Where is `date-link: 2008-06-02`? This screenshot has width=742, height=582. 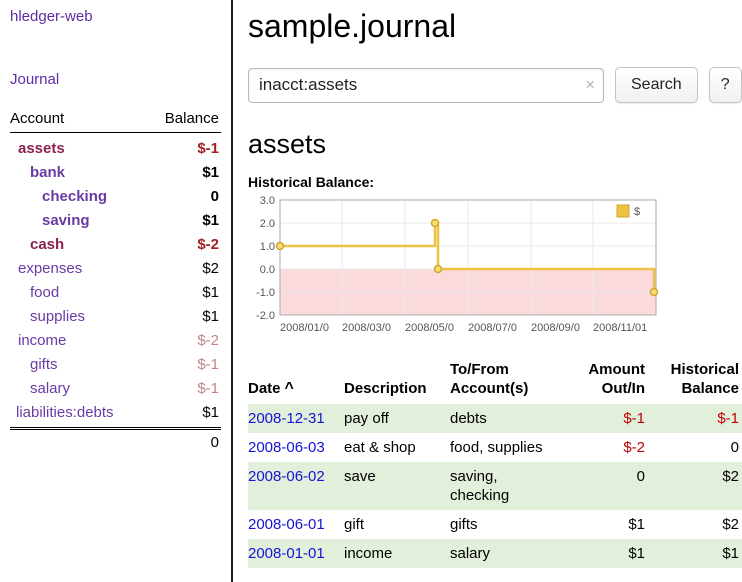 date-link: 2008-06-02 is located at coordinates (286, 476).